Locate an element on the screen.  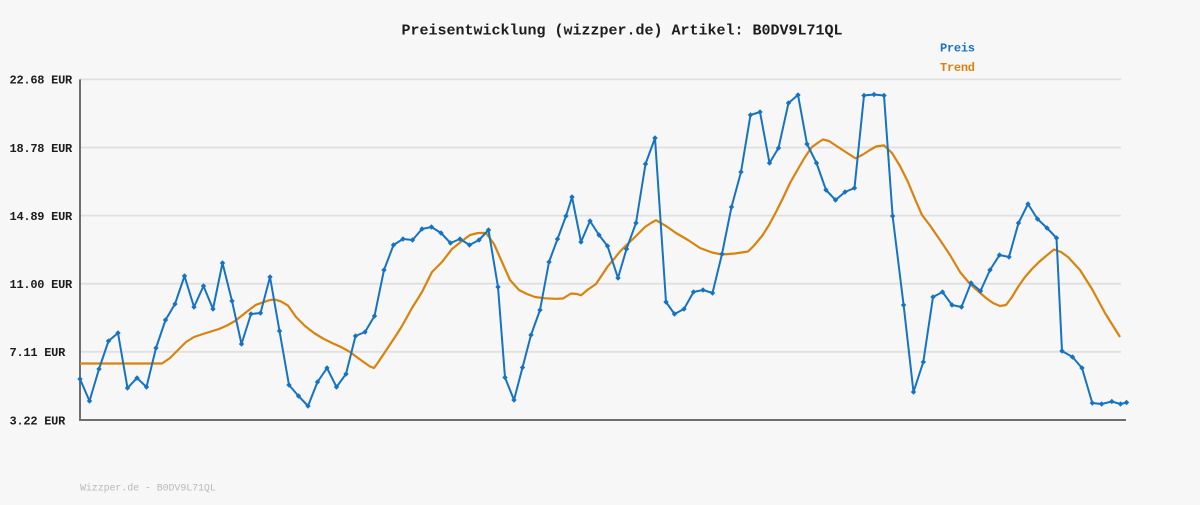
svg-text: 18.78 EUR is located at coordinates (42, 149).